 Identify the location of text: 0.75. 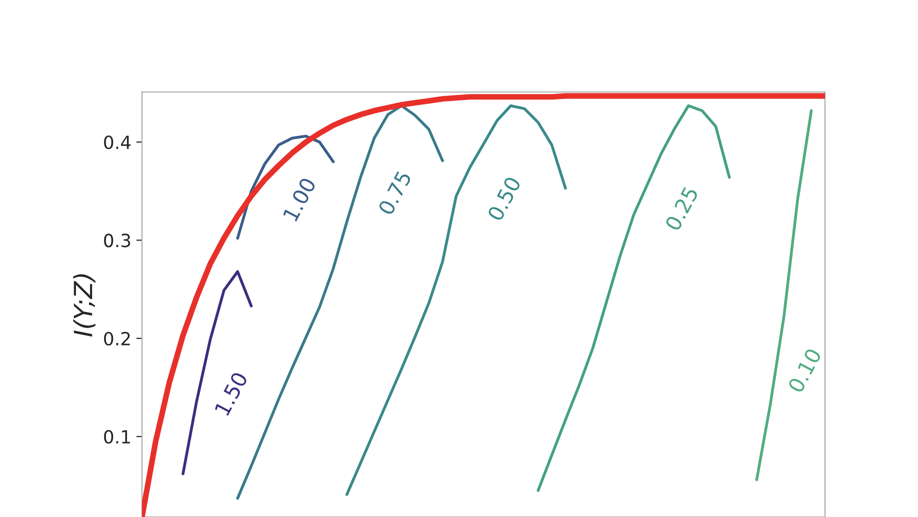
(395, 193).